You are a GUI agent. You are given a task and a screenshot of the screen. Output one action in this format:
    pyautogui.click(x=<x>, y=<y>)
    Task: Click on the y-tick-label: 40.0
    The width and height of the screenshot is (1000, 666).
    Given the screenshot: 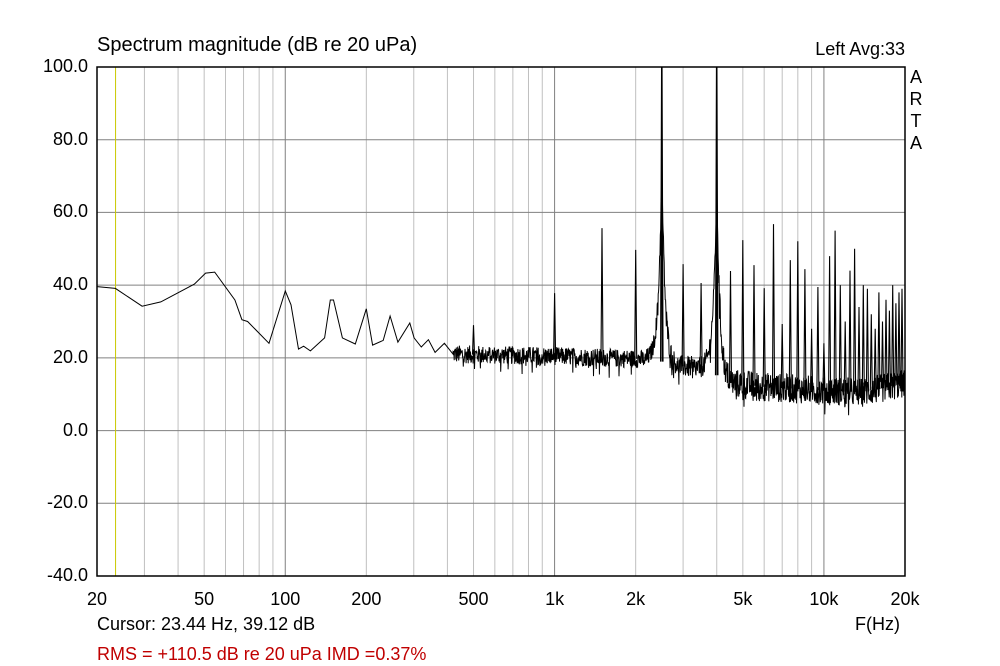 What is the action you would take?
    pyautogui.click(x=70, y=284)
    